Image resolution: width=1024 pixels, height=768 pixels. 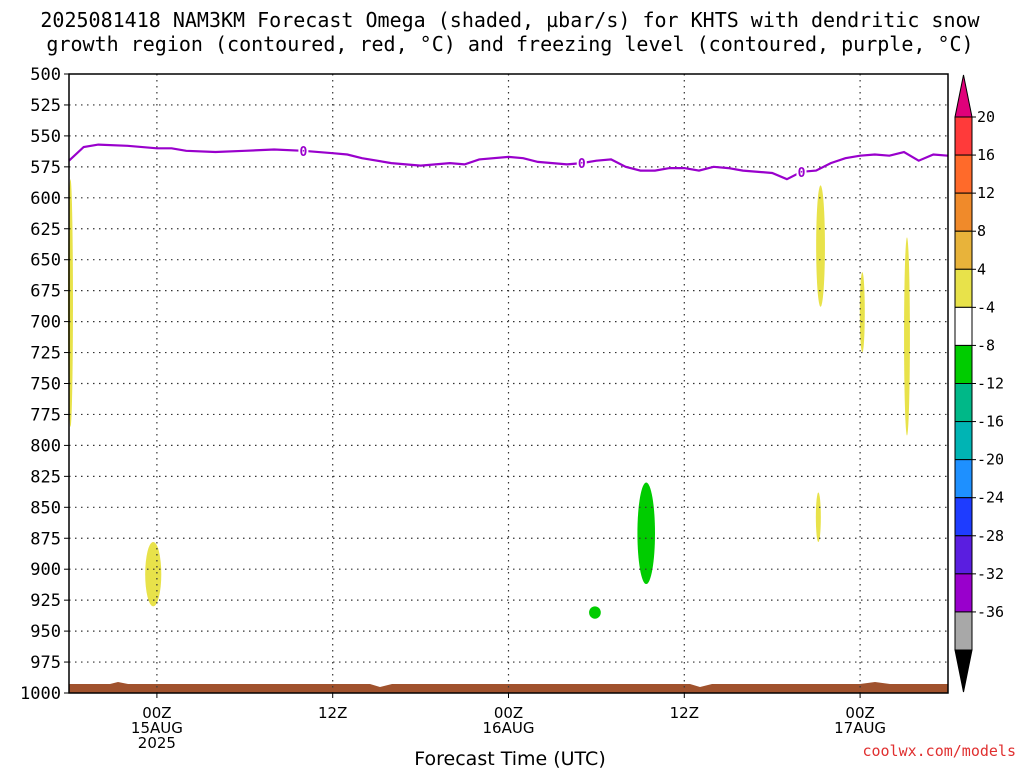 I want to click on colorbar-label: 16, so click(x=986, y=155).